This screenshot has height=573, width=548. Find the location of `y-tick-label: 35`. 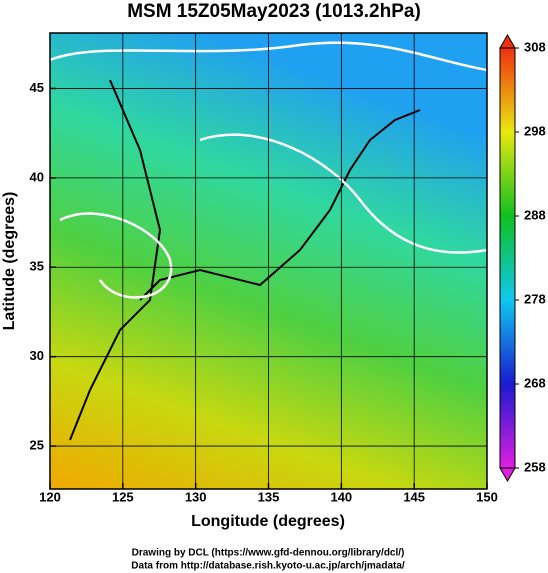

y-tick-label: 35 is located at coordinates (37, 266).